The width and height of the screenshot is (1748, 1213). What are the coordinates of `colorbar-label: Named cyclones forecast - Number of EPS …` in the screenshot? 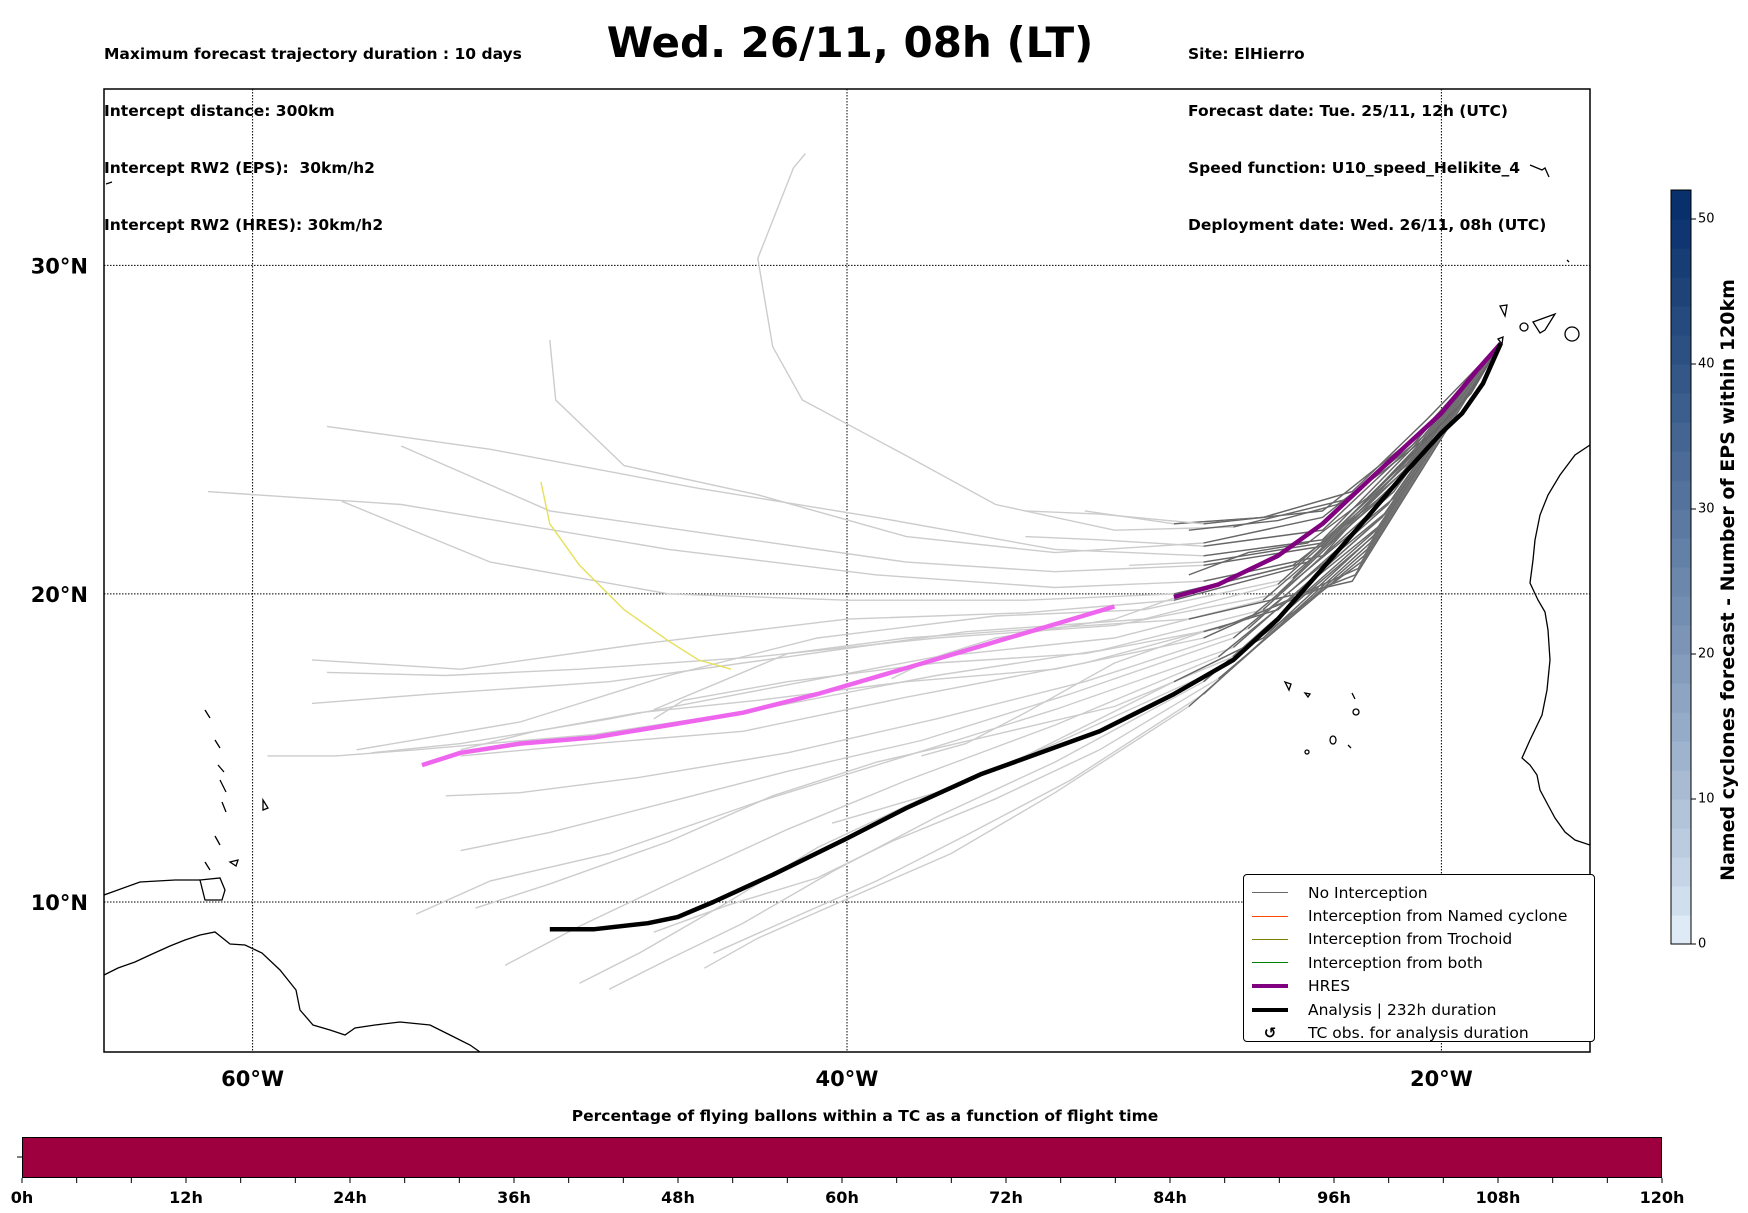 It's located at (1728, 580).